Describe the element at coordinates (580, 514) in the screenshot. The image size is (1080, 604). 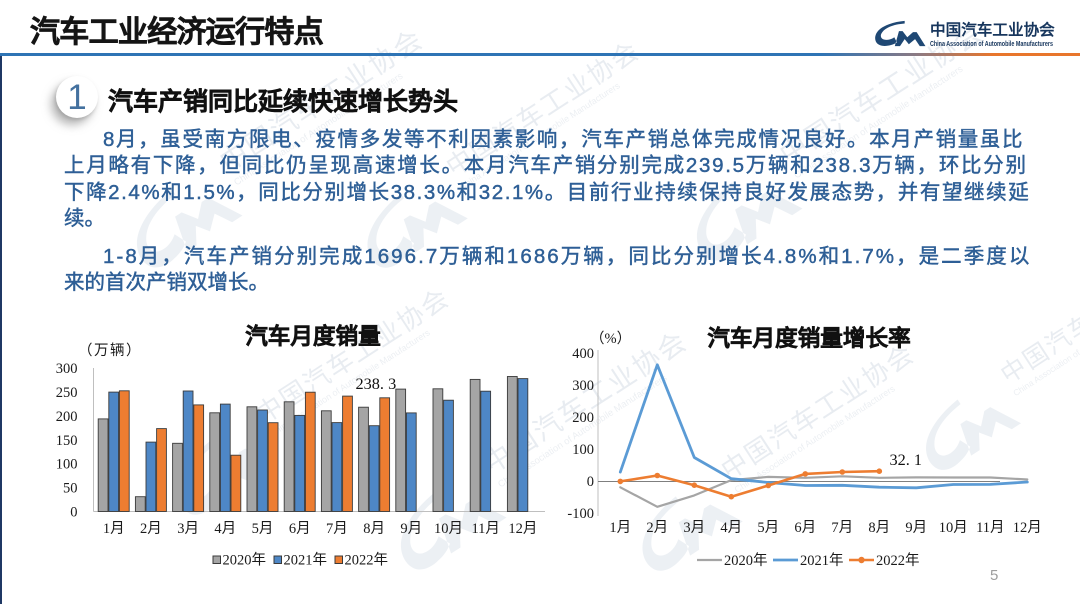
I see `svg-text: -100` at that location.